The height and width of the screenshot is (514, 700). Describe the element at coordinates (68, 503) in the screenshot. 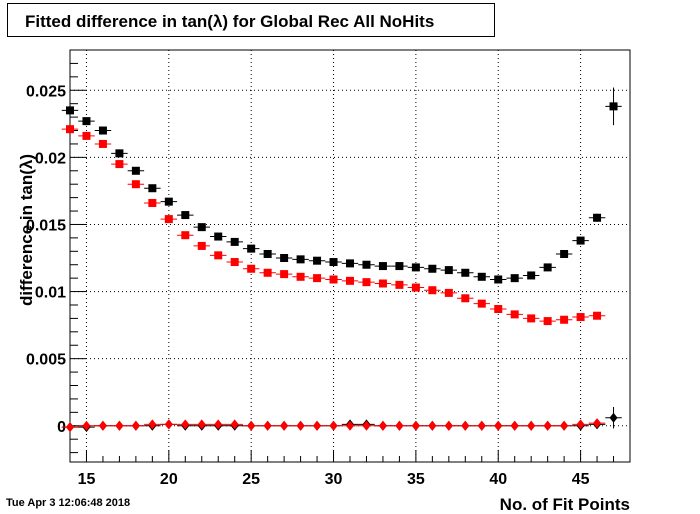

I see `timestamp: Tue Apr 3 12:06:48 2018` at that location.